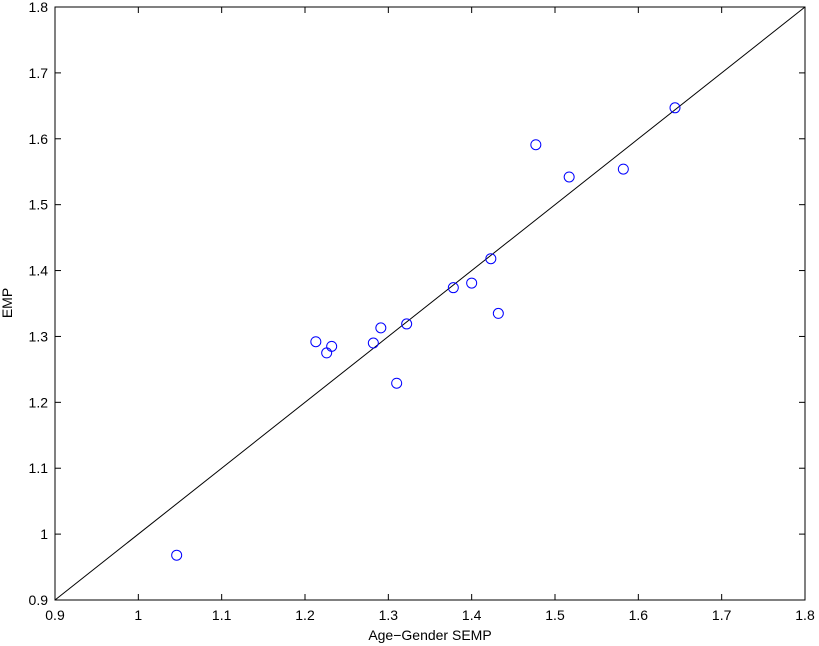  Describe the element at coordinates (7, 303) in the screenshot. I see `y-axis-label: EMP` at that location.